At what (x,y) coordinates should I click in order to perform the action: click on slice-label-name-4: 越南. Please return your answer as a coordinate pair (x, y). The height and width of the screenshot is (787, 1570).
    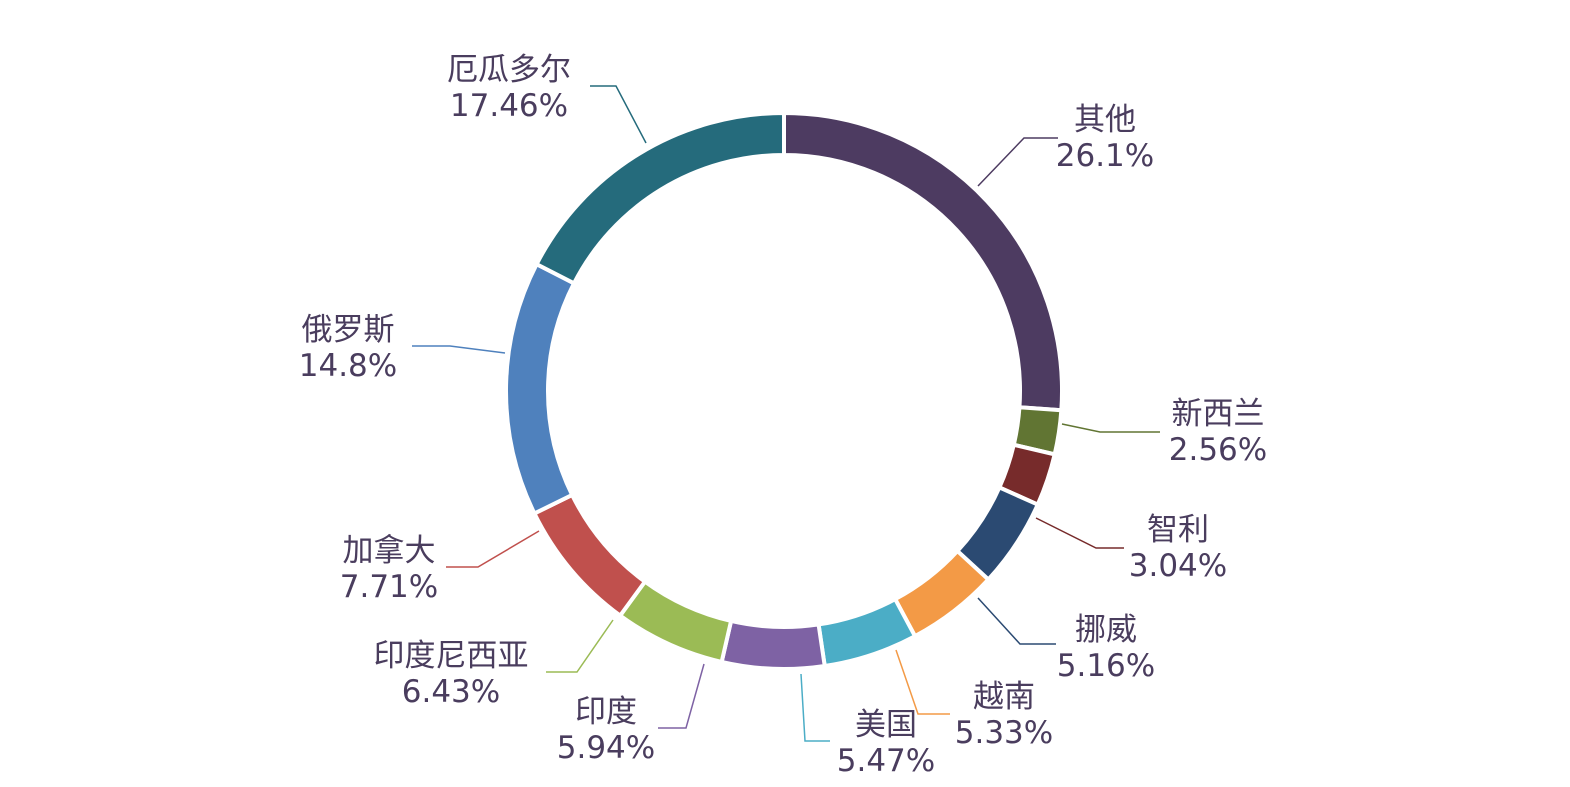
    Looking at the image, I should click on (1004, 697).